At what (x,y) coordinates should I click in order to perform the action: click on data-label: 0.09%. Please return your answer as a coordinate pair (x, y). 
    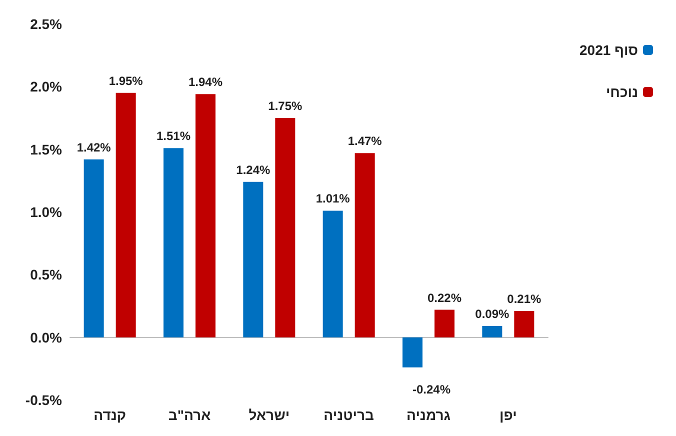
    Looking at the image, I should click on (492, 314).